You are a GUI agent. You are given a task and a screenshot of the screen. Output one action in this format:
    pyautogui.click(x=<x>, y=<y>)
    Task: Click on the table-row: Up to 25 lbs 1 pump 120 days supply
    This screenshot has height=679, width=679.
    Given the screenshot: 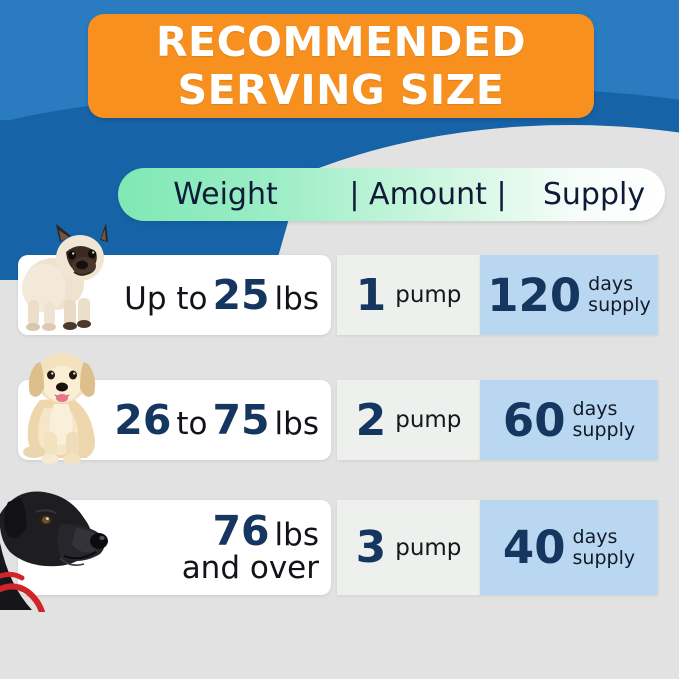 What is the action you would take?
    pyautogui.click(x=338, y=295)
    